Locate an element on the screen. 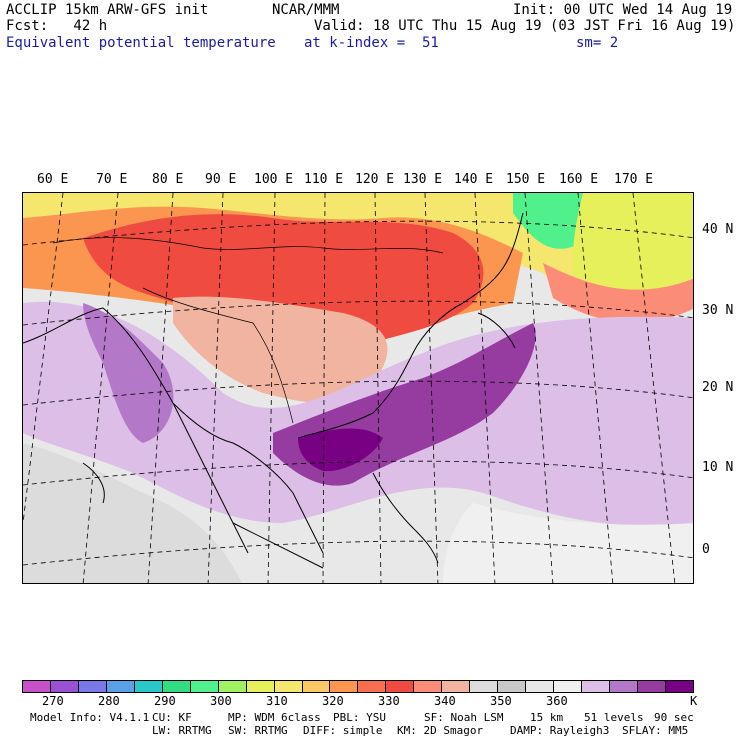 The image size is (740, 740). colorbar-tick: 330 is located at coordinates (389, 701).